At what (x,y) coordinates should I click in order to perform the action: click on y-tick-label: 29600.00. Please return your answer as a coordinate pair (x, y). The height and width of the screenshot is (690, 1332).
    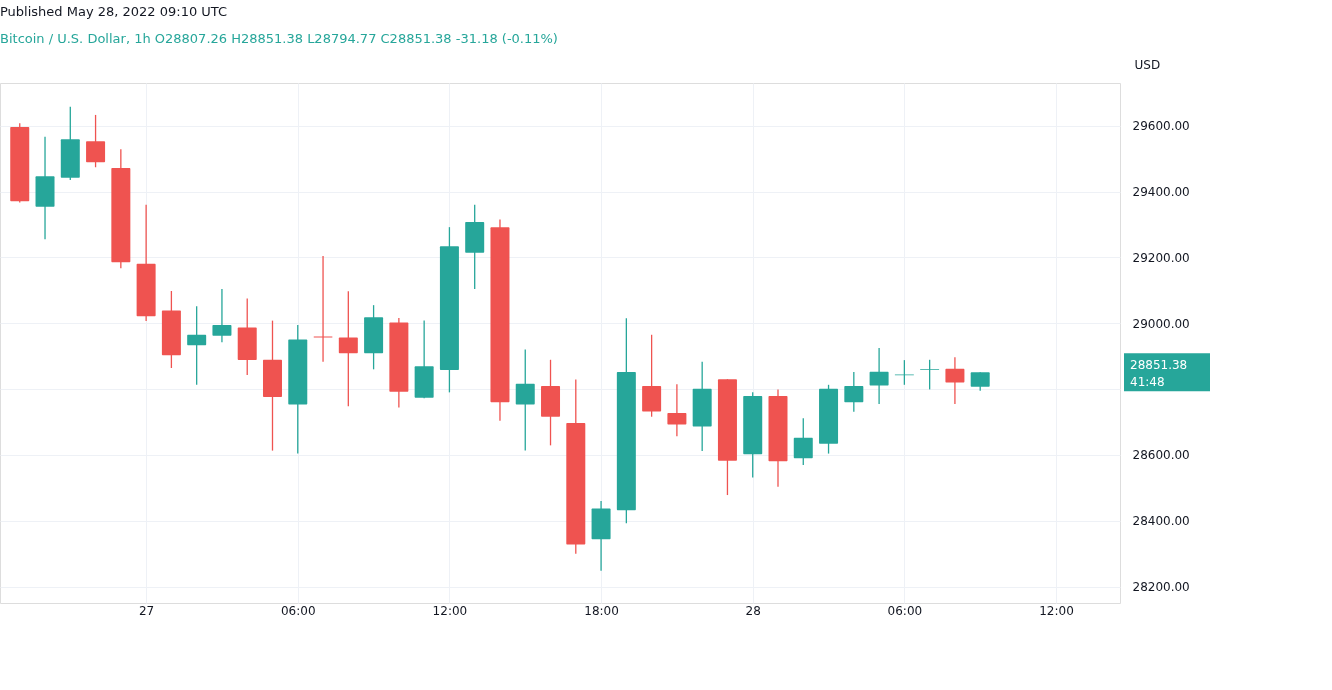
    Looking at the image, I should click on (1161, 126).